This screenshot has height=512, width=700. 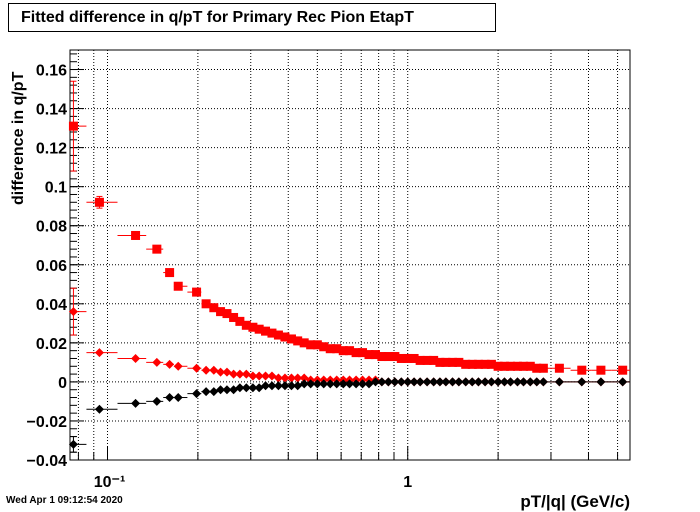 What do you see at coordinates (18, 138) in the screenshot?
I see `y-axis-label: difference in q/pT` at bounding box center [18, 138].